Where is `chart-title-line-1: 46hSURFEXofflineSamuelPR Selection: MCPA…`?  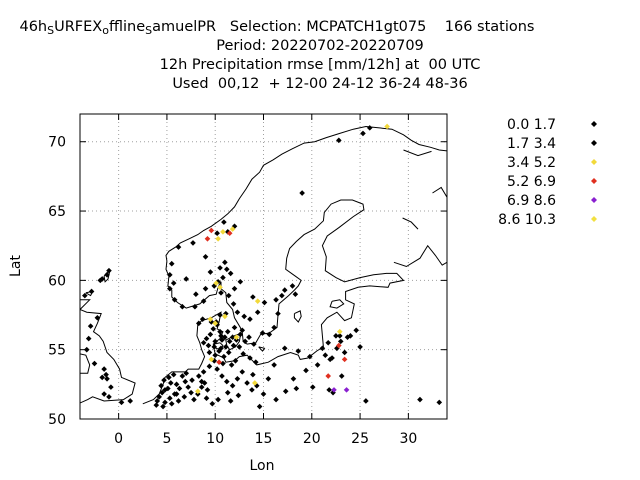 chart-title-line-1: 46hSURFEXofflineSamuelPR Selection: MCPA… is located at coordinates (277, 28).